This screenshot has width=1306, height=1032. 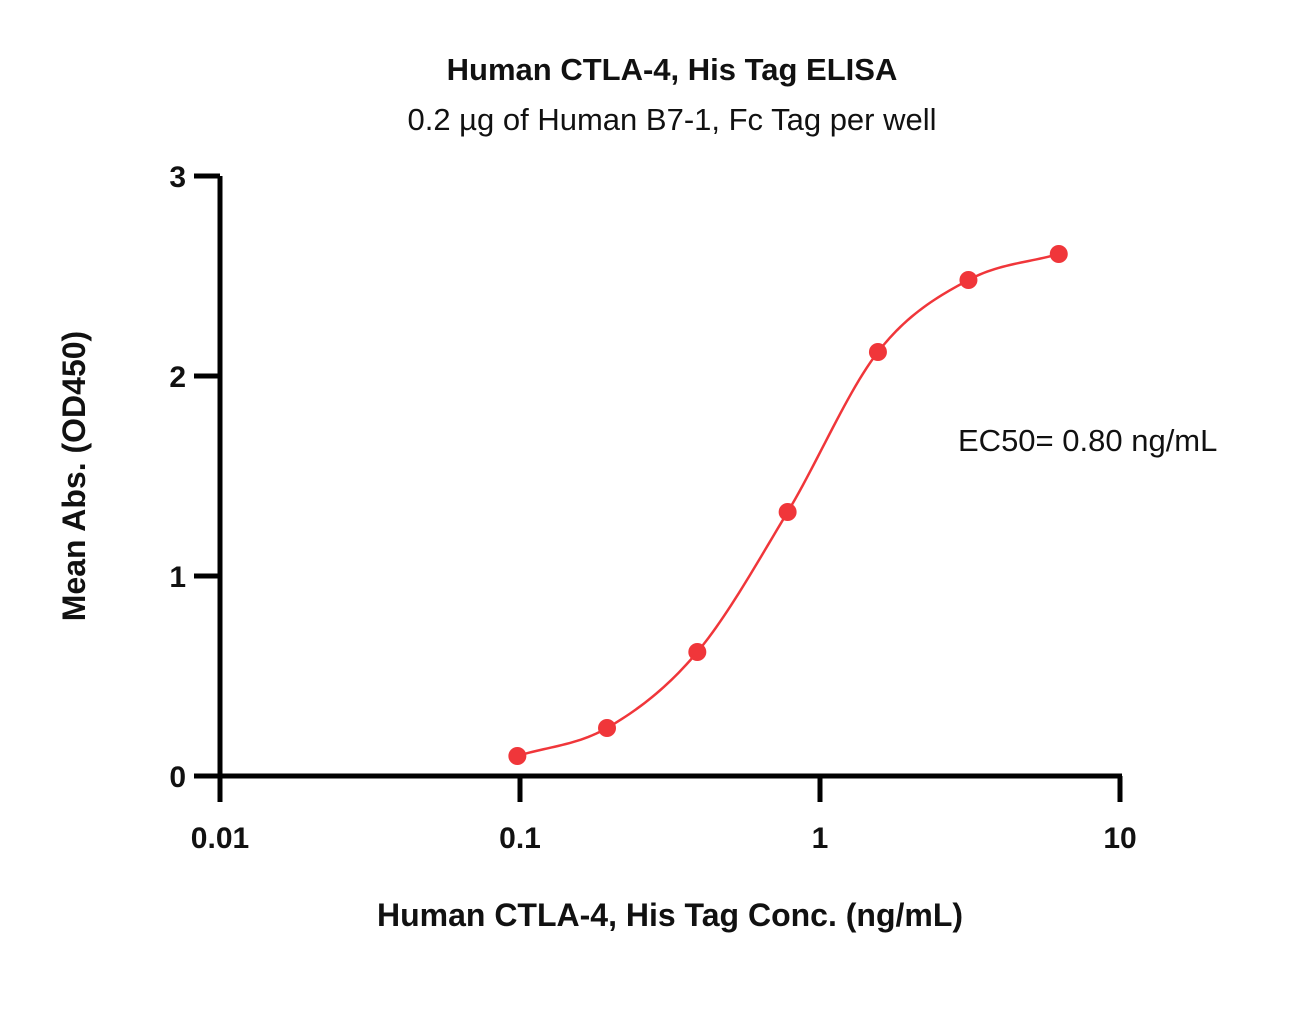 I want to click on y-tick-label: 3, so click(x=177, y=177).